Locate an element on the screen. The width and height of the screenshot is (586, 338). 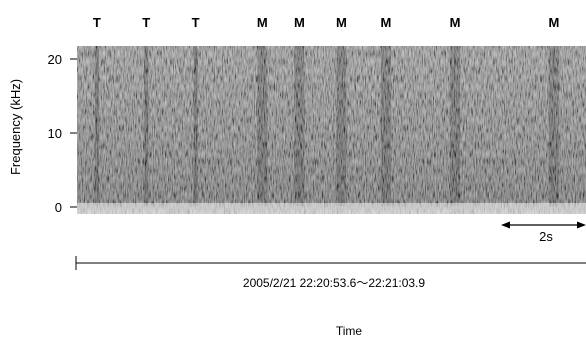
time-axis is located at coordinates (330, 263).